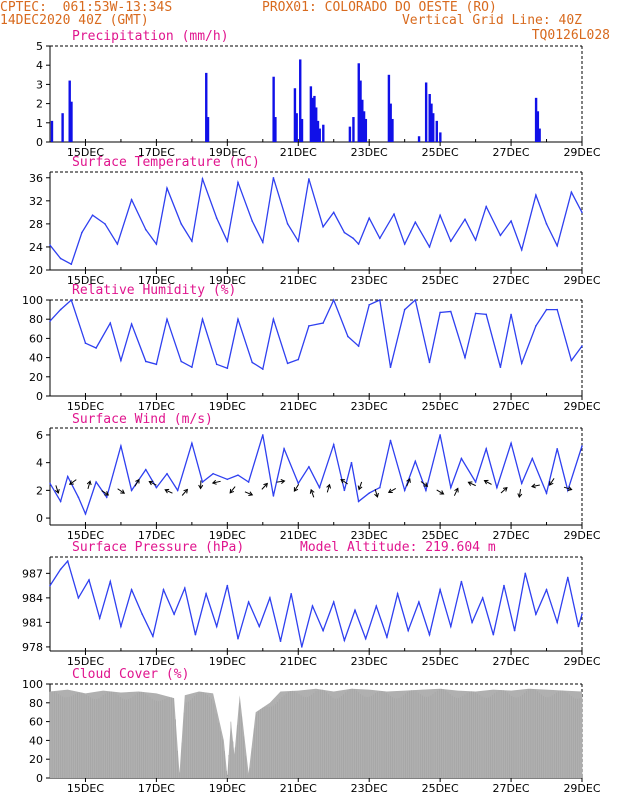  I want to click on temperature-xtick-label: 29DEC, so click(581, 280).